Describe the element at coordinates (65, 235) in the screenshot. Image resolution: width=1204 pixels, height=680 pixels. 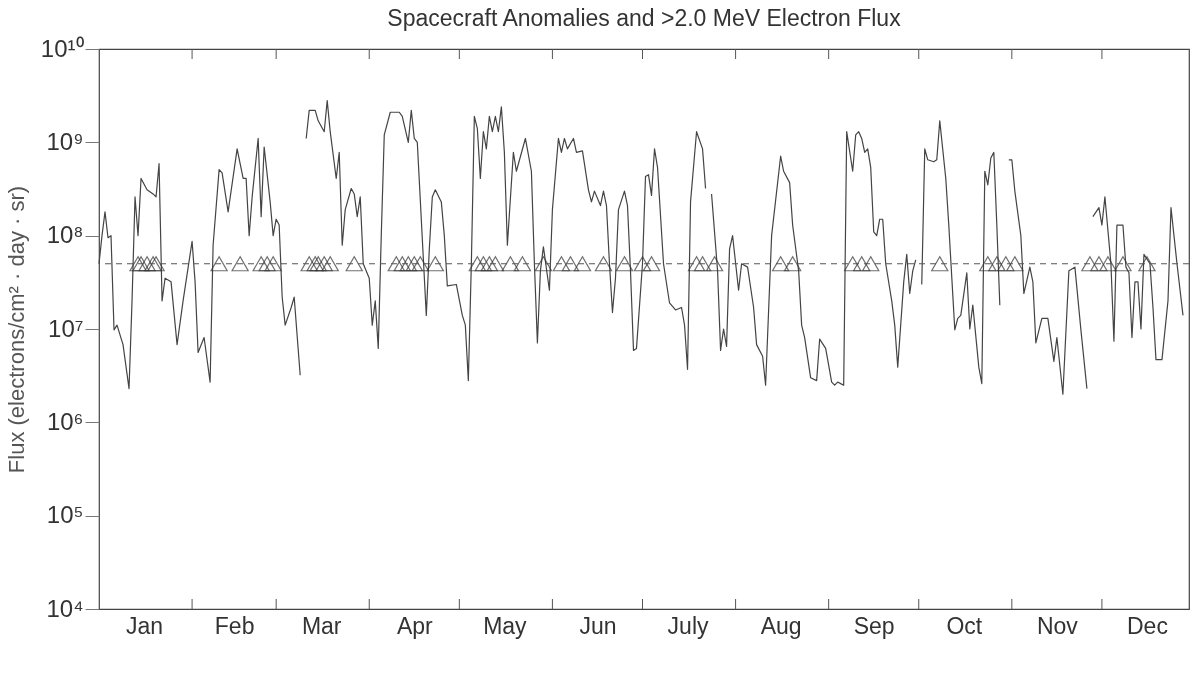
I see `y-tick-label: 10⁸` at that location.